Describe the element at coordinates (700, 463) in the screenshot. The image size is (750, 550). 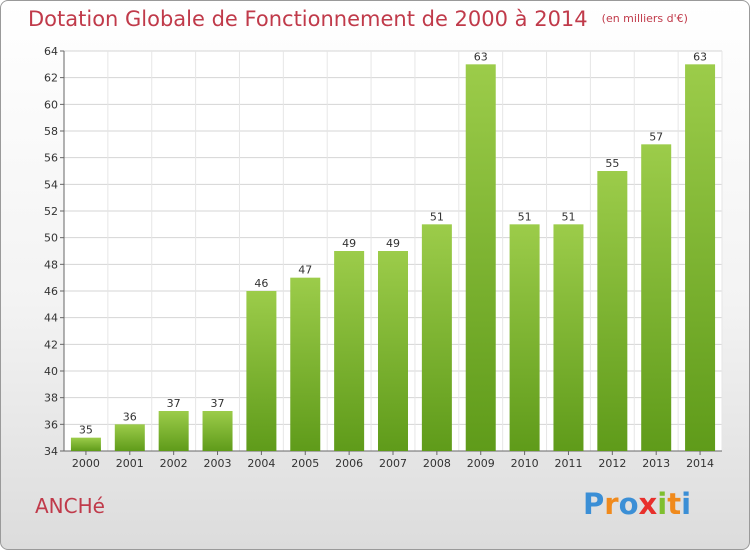
I see `x-tick-label: 2014` at that location.